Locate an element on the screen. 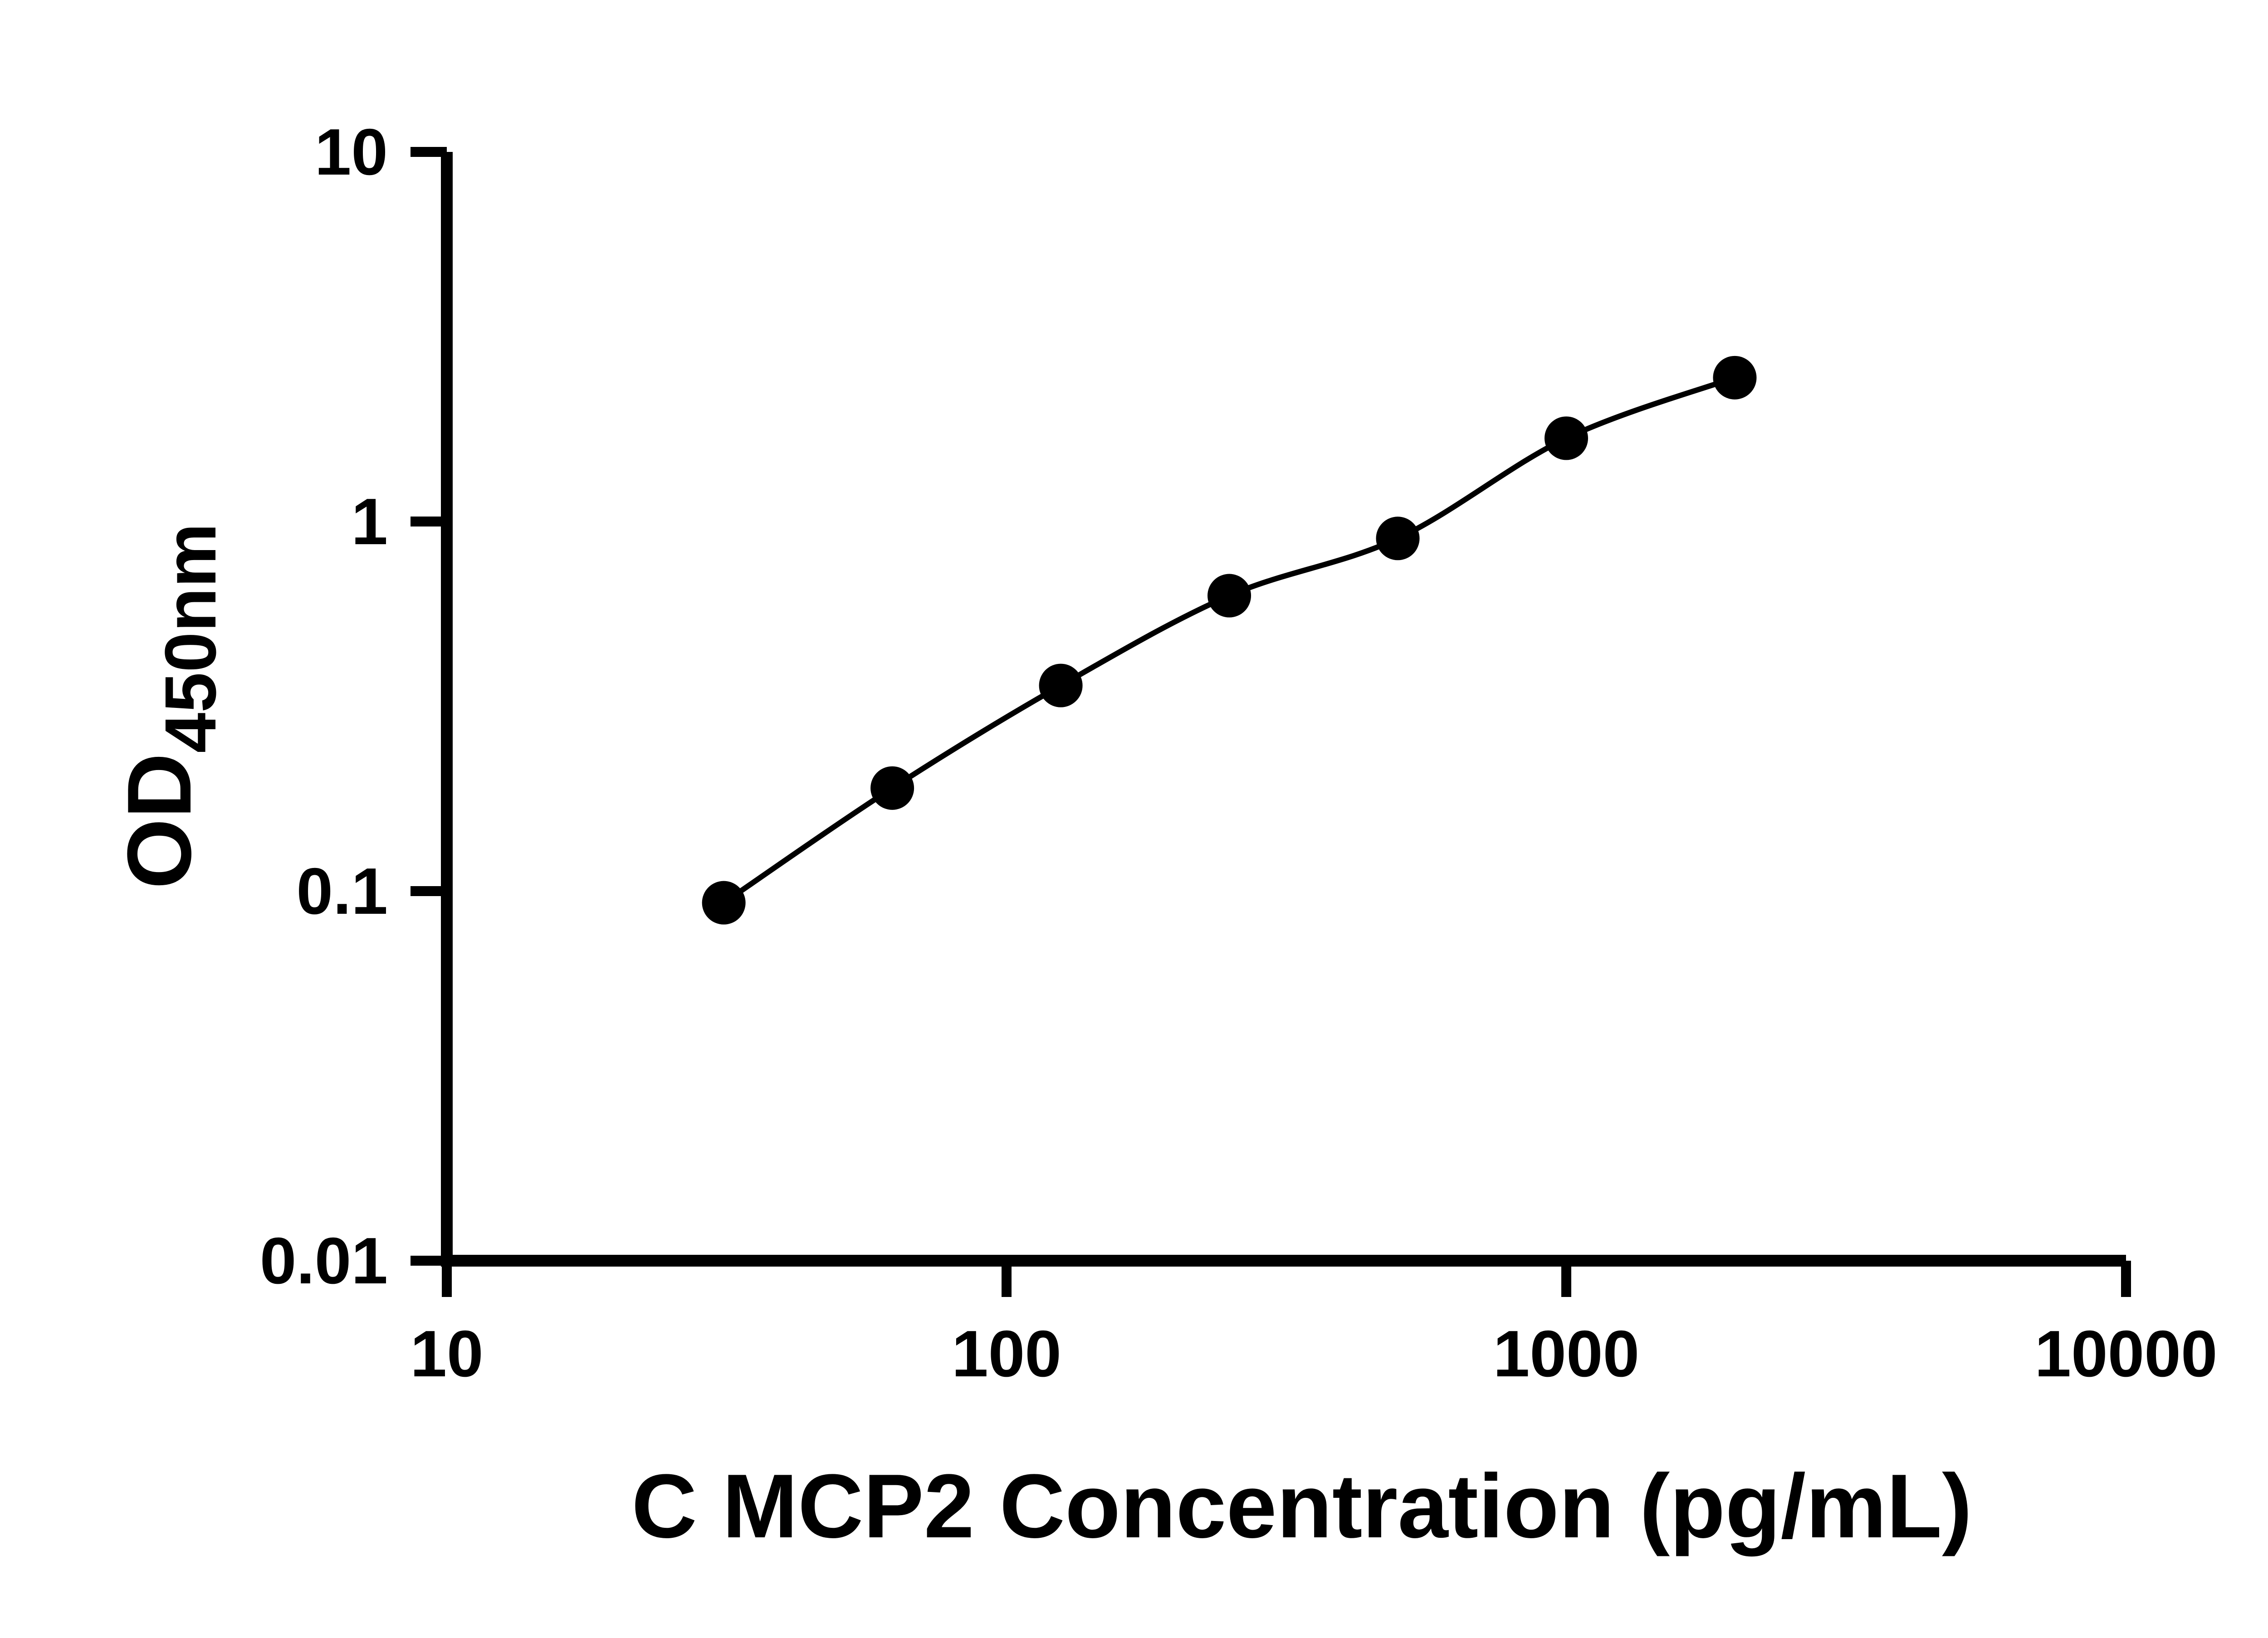  x-axis-title: C MCP2 Concentration (pg/mL) is located at coordinates (1302, 1506).